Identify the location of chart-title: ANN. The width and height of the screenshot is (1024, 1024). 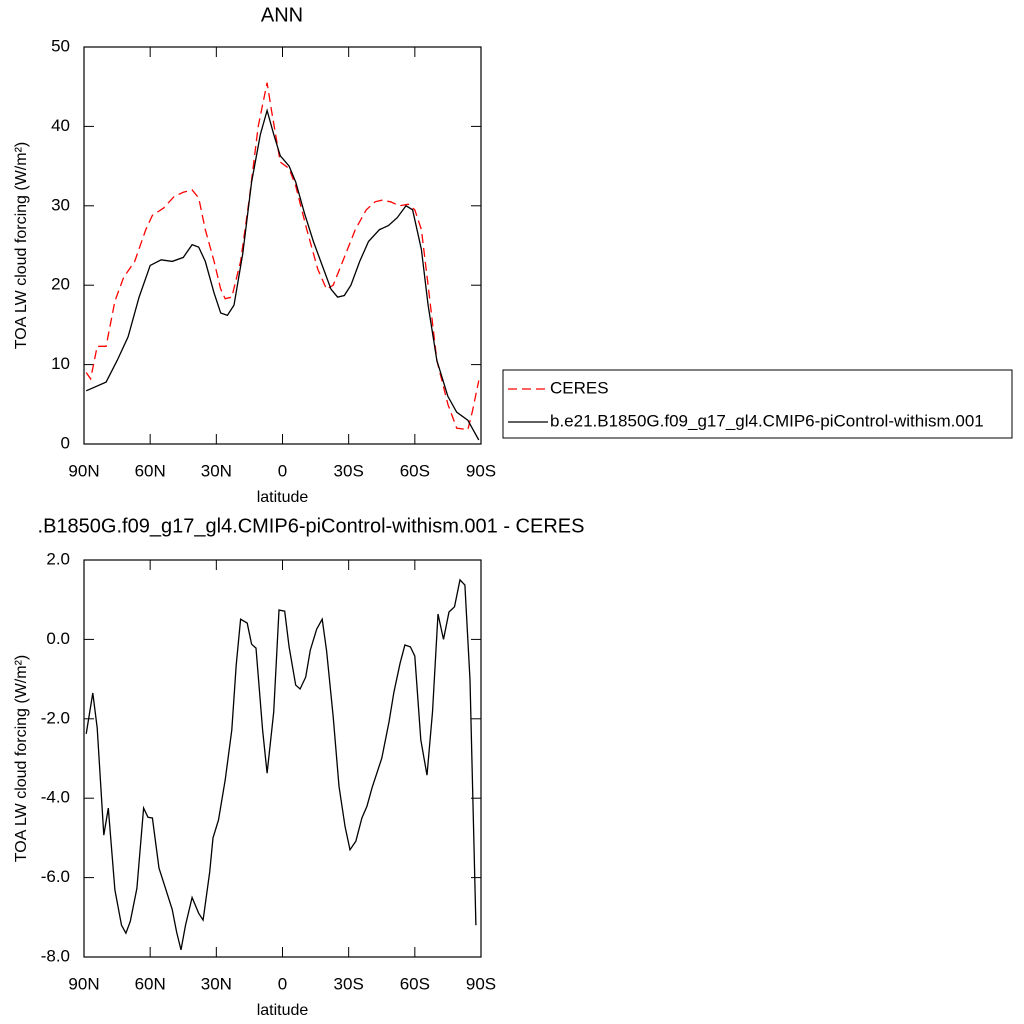
(282, 15).